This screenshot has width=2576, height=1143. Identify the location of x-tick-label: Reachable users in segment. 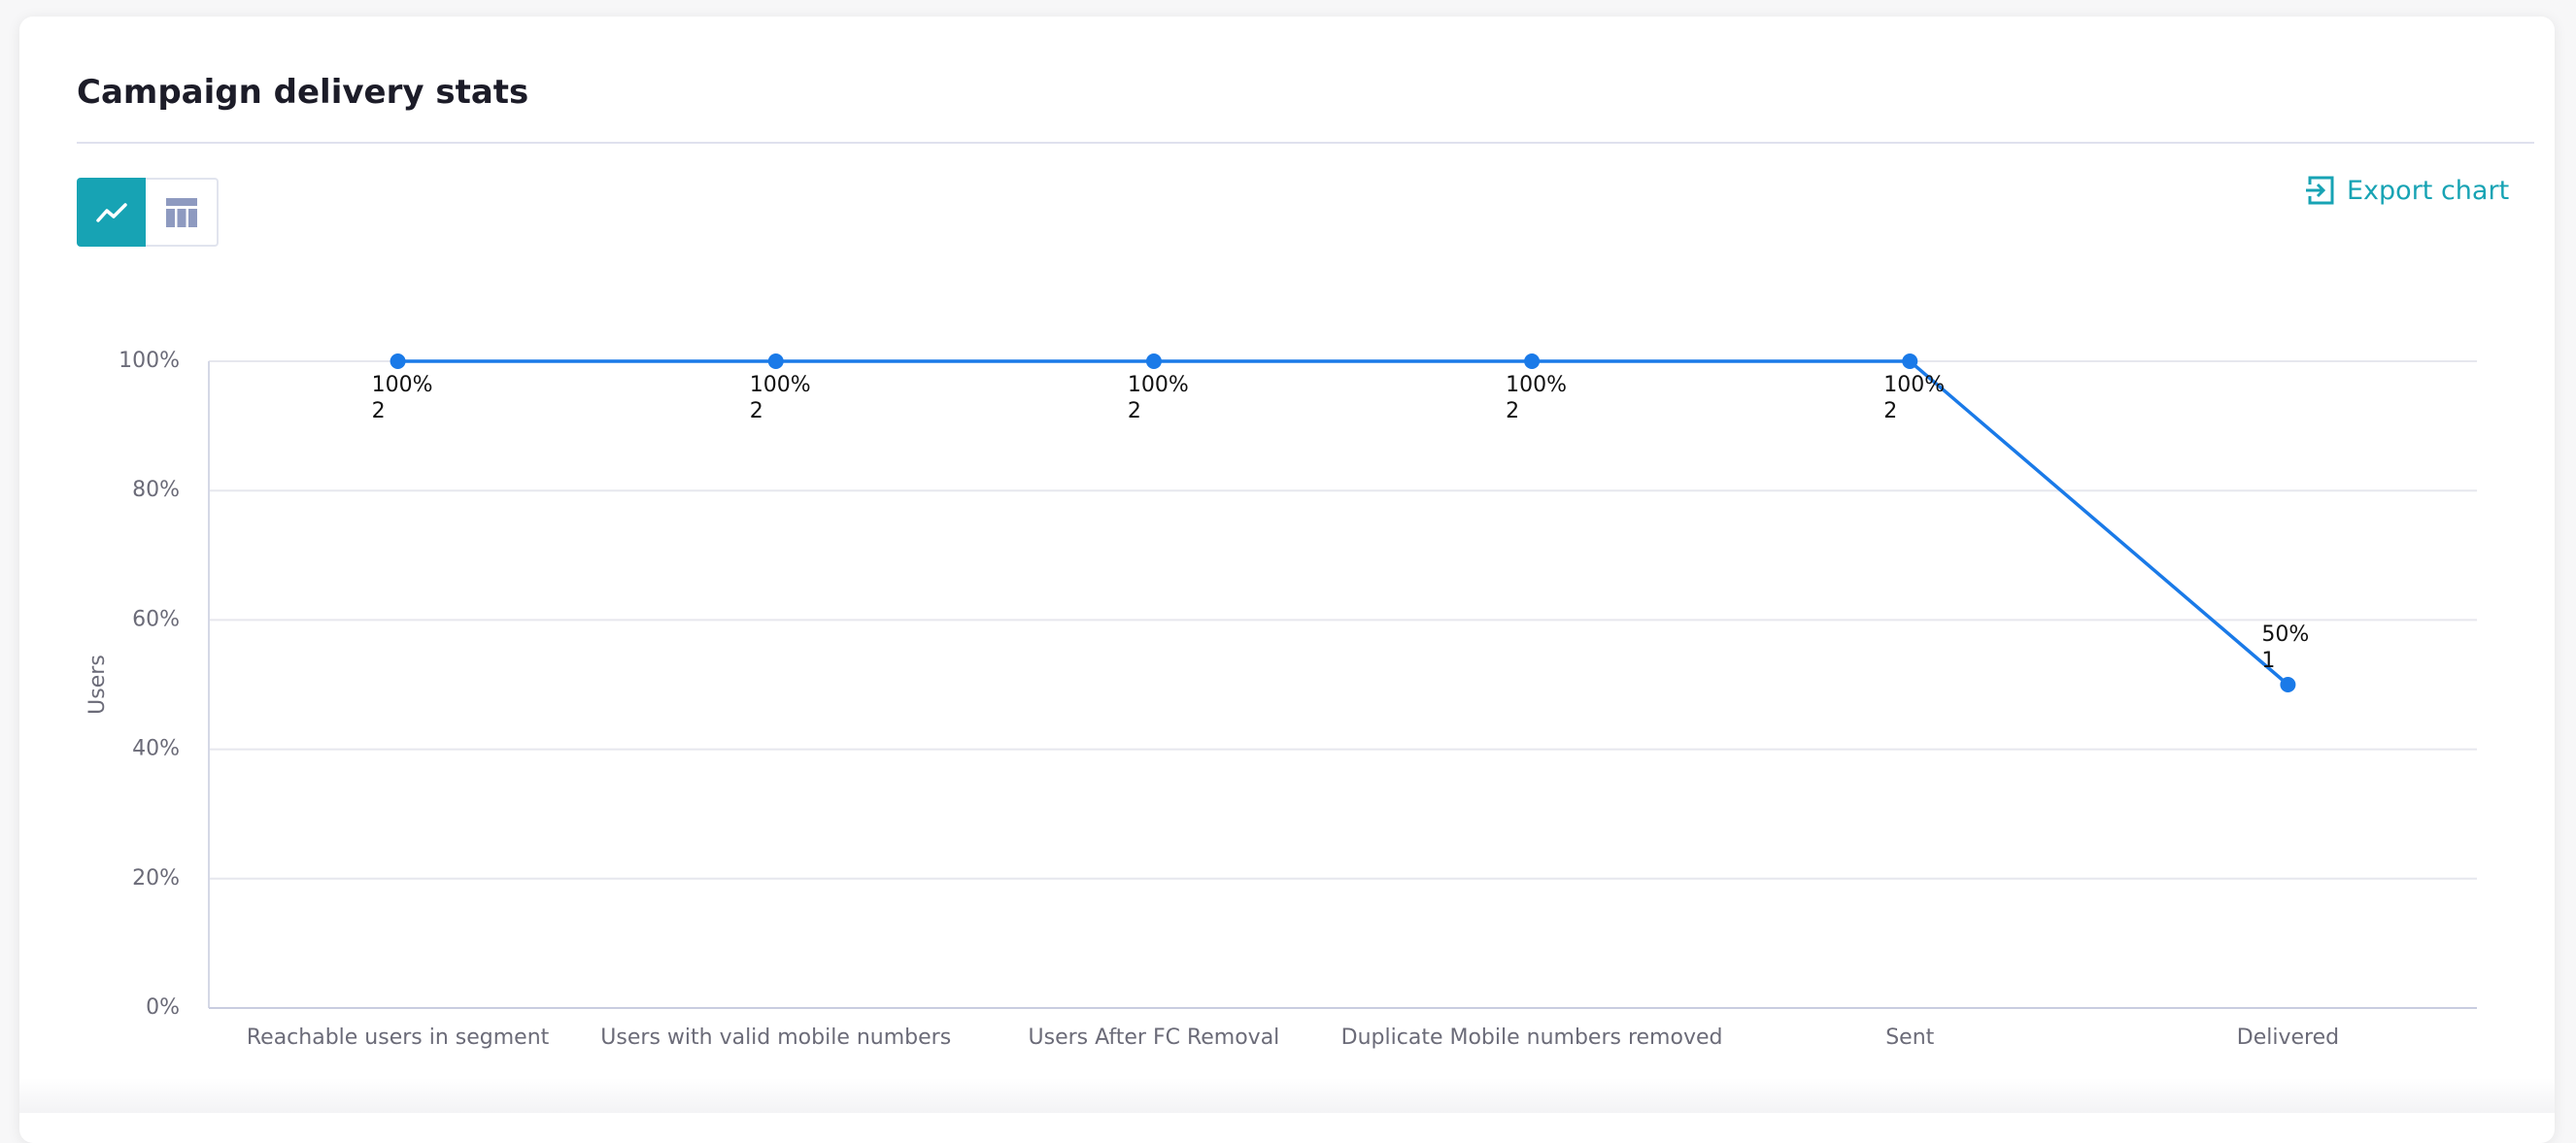
(398, 1037).